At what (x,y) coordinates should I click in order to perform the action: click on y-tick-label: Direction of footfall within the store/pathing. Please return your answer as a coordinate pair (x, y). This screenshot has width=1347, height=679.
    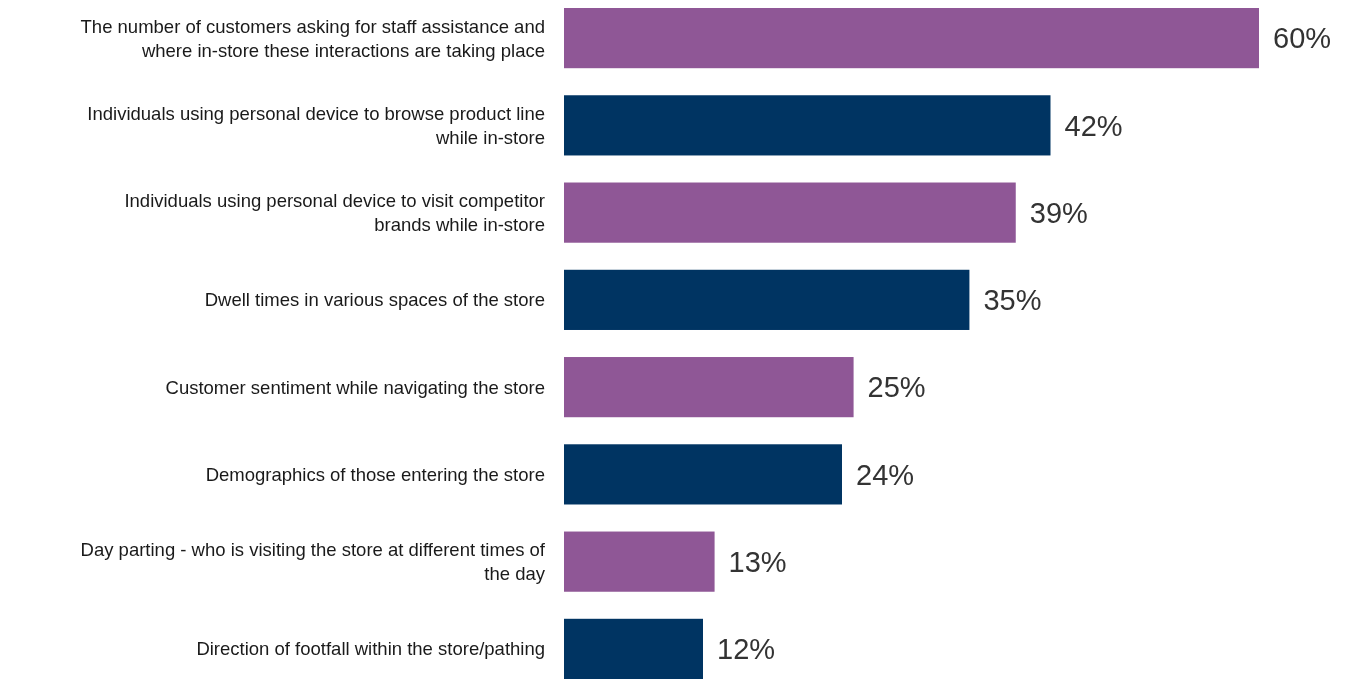
    Looking at the image, I should click on (370, 649).